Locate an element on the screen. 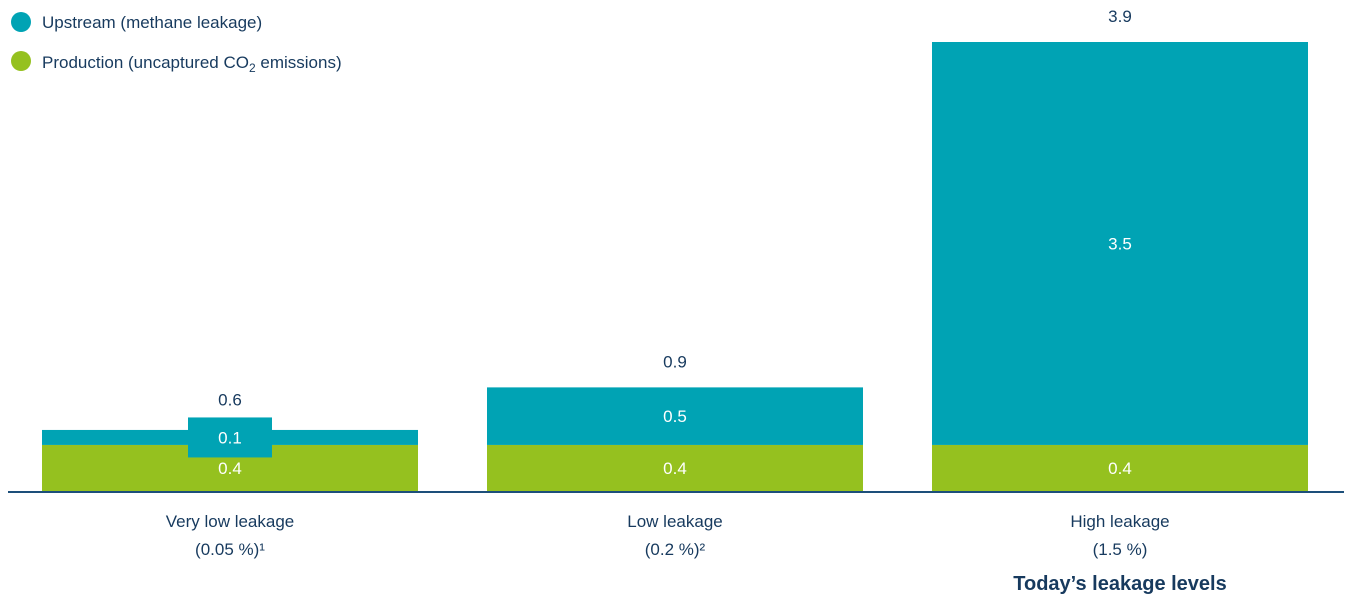 The height and width of the screenshot is (599, 1351). legend-label-production: Production (uncaptured CO2 emissions) is located at coordinates (192, 64).